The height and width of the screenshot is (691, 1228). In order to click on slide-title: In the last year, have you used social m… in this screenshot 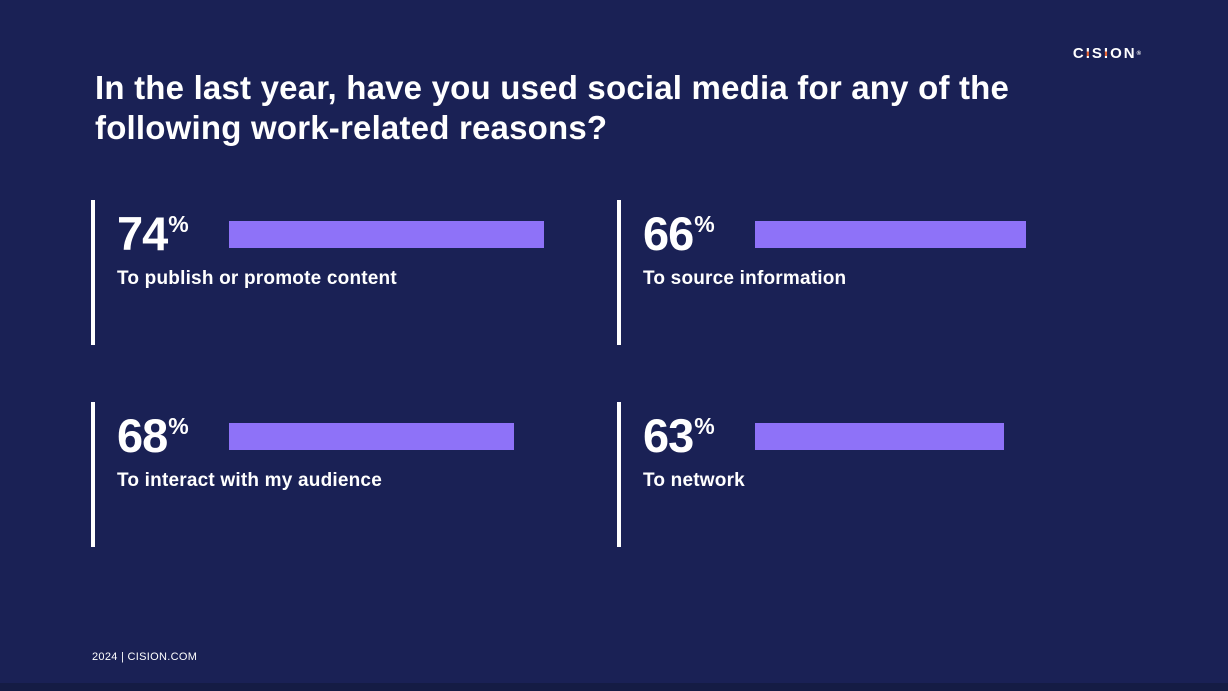, I will do `click(552, 107)`.